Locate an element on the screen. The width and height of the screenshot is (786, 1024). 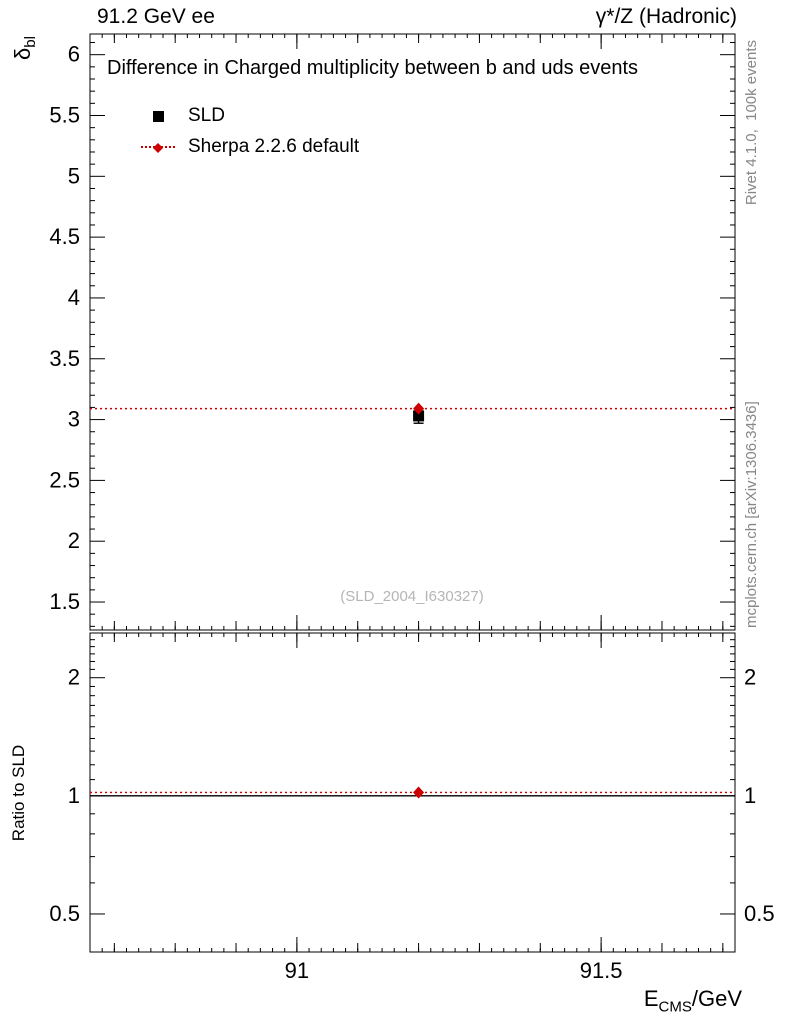
sherpa-dotted-line-icon is located at coordinates (158, 148).